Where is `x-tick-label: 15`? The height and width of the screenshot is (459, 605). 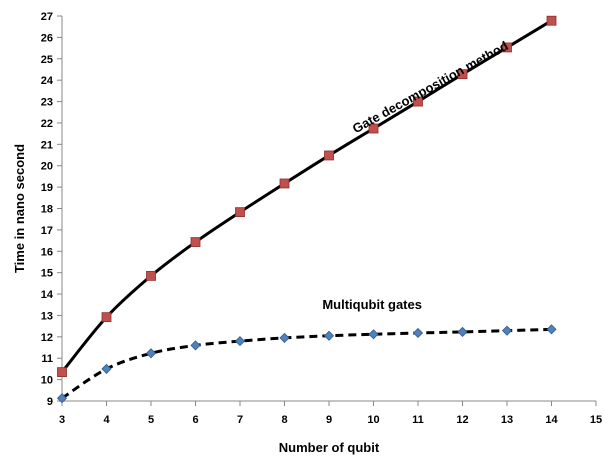
x-tick-label: 15 is located at coordinates (596, 420).